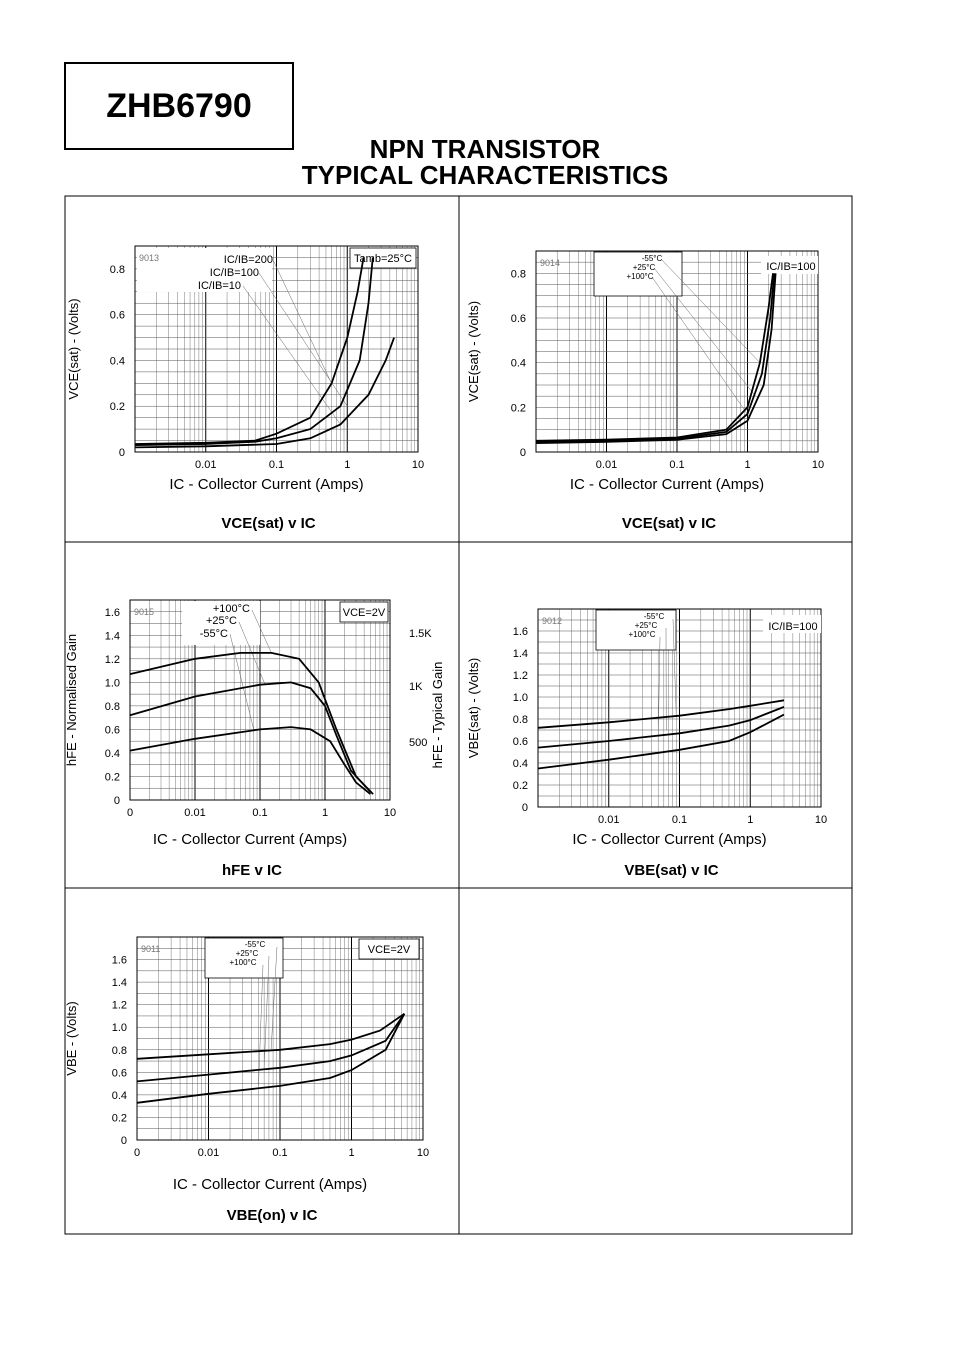 This screenshot has height=1352, width=954. I want to click on chart-caption: hFE v IC, so click(252, 870).